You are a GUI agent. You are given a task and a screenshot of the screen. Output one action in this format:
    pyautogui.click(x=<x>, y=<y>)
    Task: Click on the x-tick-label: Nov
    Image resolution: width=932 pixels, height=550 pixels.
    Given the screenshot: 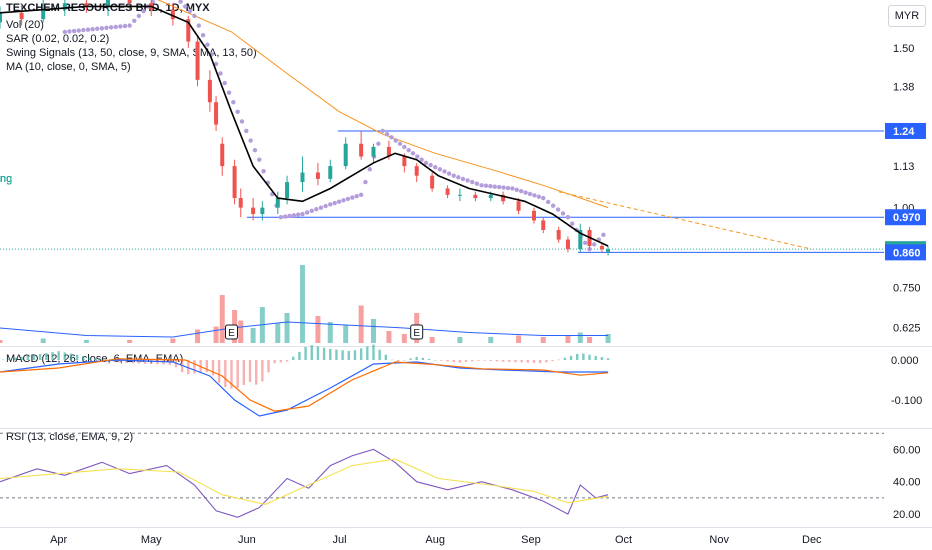 What is the action you would take?
    pyautogui.click(x=719, y=540)
    